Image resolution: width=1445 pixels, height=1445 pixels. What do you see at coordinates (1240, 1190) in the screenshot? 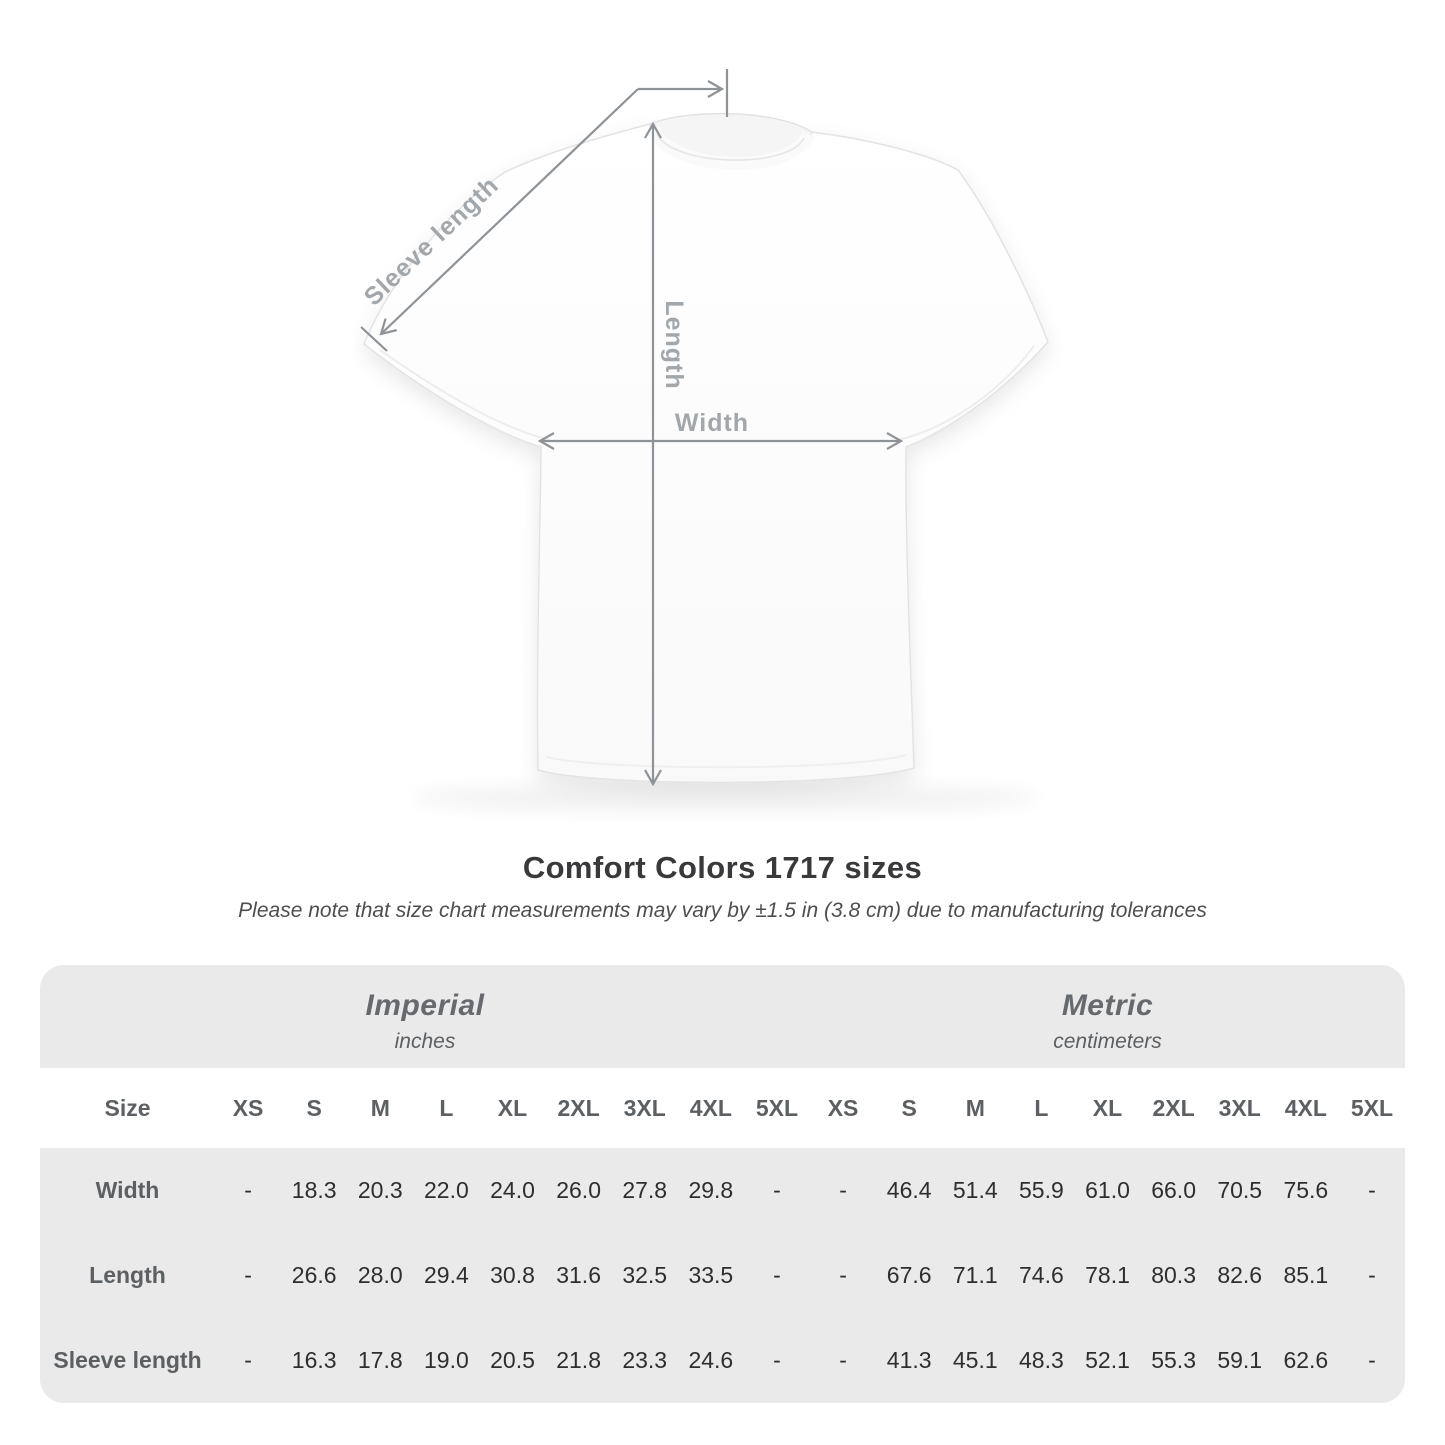
I see `value-cell-metric: 70.5` at bounding box center [1240, 1190].